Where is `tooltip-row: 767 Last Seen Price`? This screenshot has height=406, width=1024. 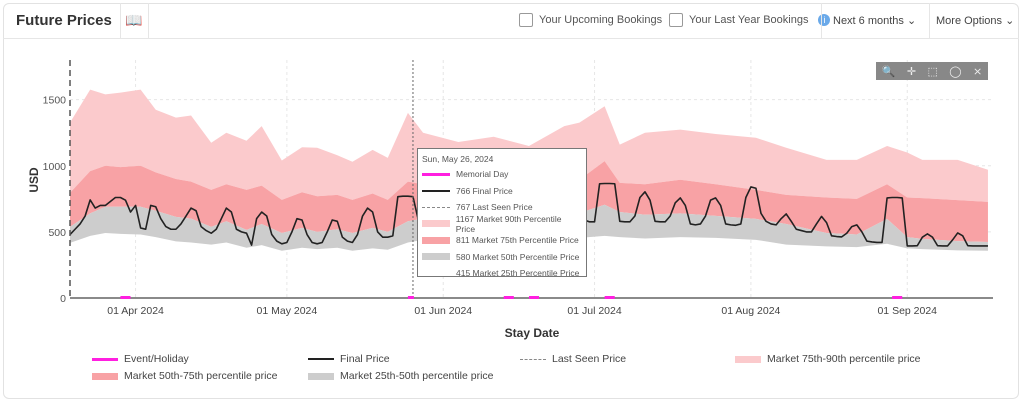
tooltip-row: 767 Last Seen Price is located at coordinates (502, 207).